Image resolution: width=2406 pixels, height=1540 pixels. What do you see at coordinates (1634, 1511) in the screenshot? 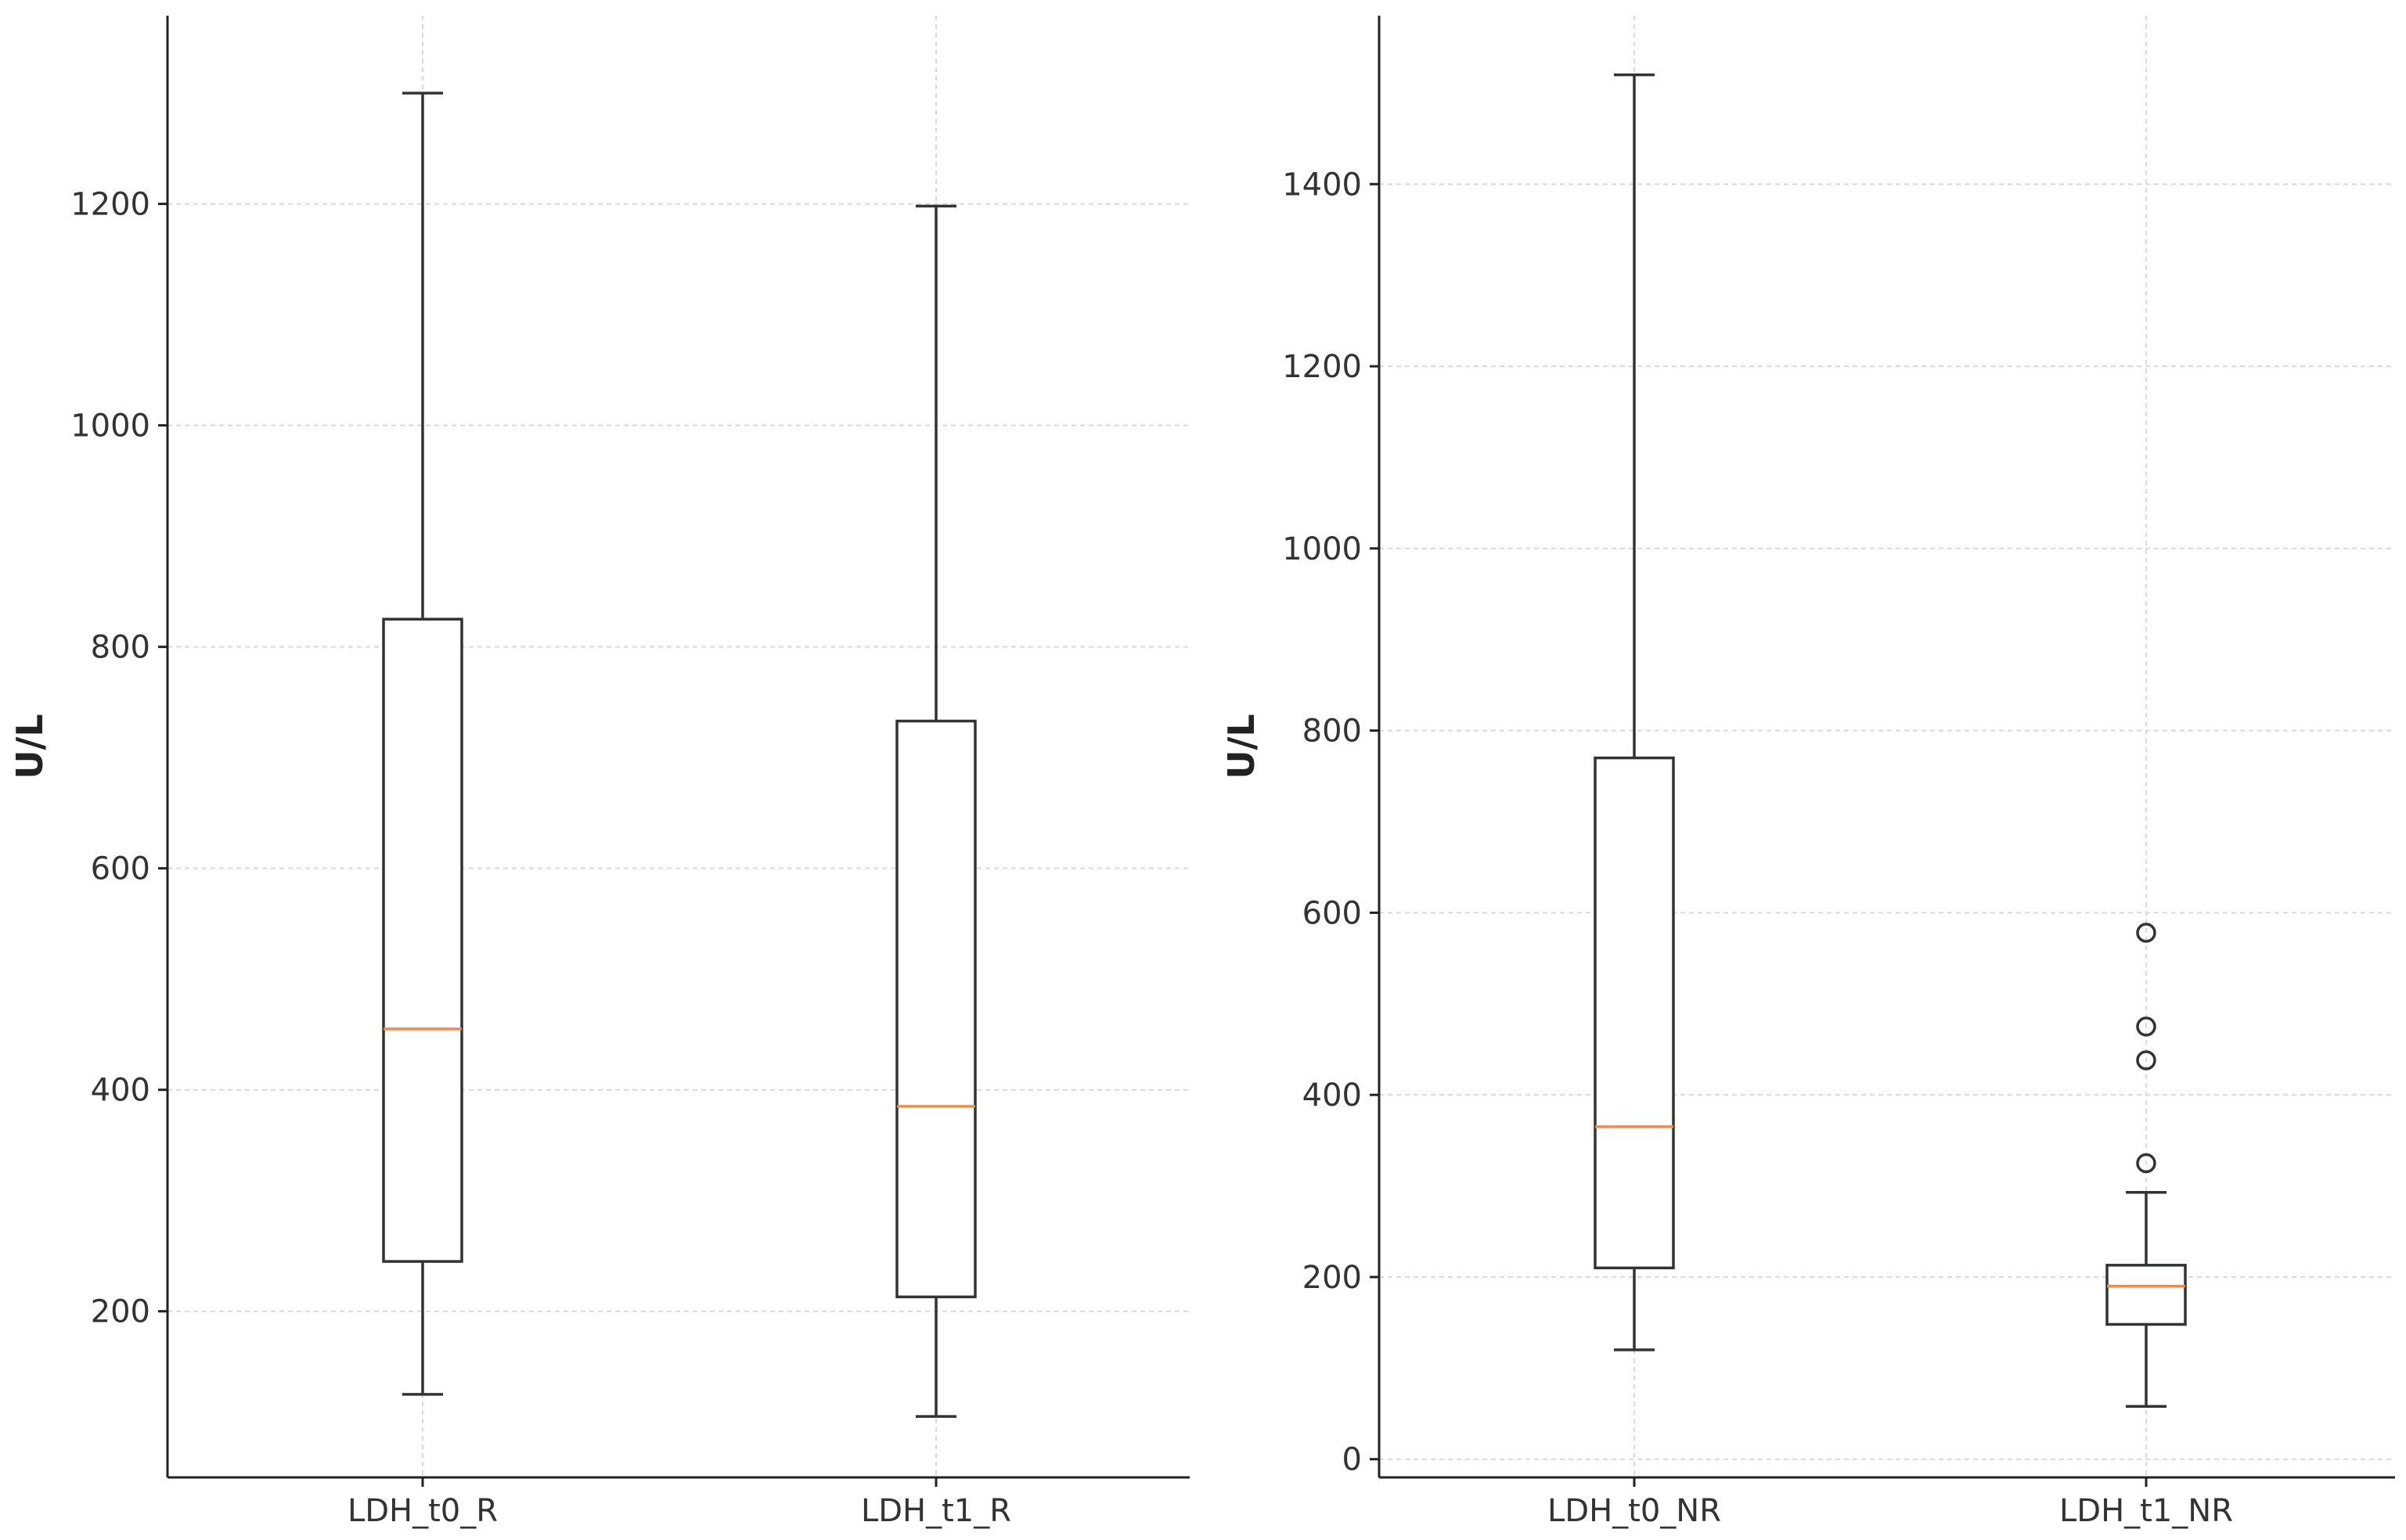
I see `x-tick-label: LDH_t0_NR` at bounding box center [1634, 1511].